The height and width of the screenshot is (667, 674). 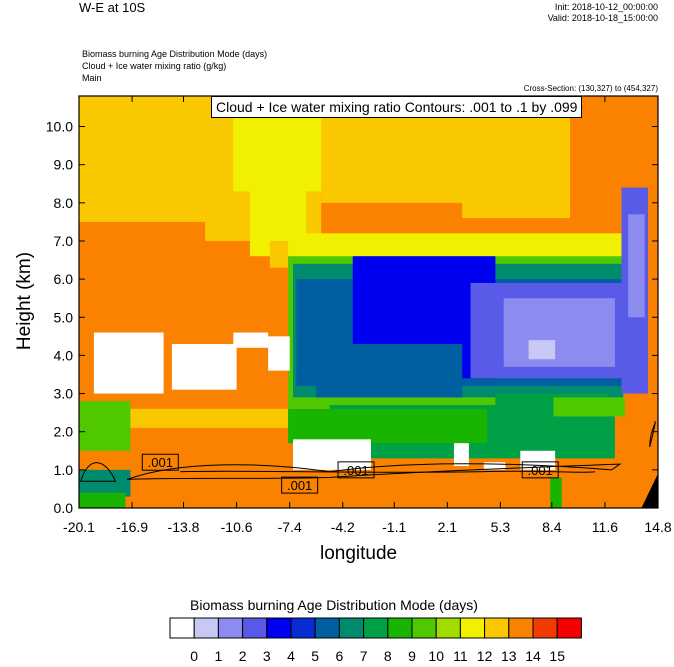 What do you see at coordinates (501, 527) in the screenshot?
I see `x-tick-label: 5.3` at bounding box center [501, 527].